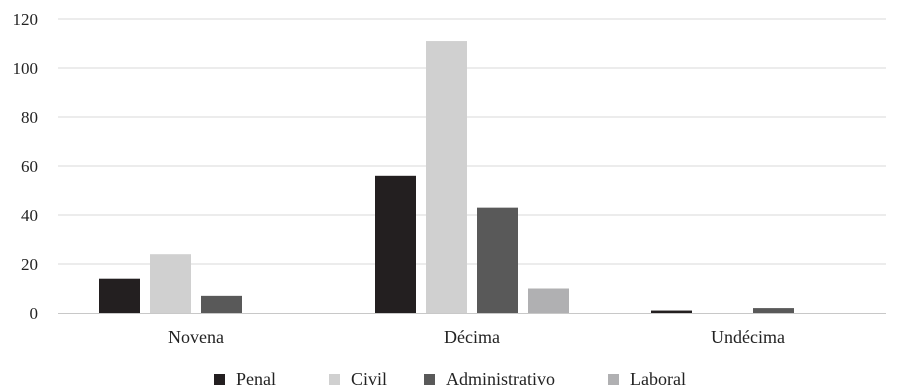 This screenshot has width=901, height=389. Describe the element at coordinates (29, 117) in the screenshot. I see `y-tick-label: 80` at that location.